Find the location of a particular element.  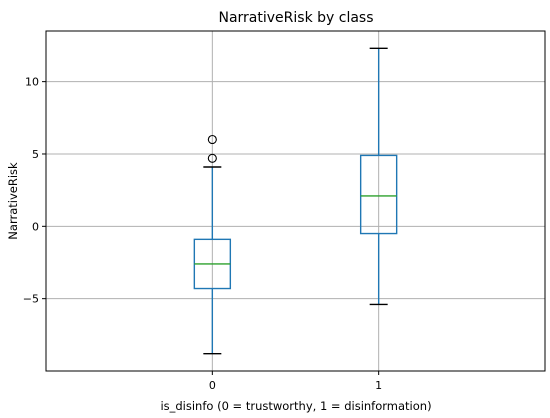

y-tick-label: 0 is located at coordinates (35, 226).